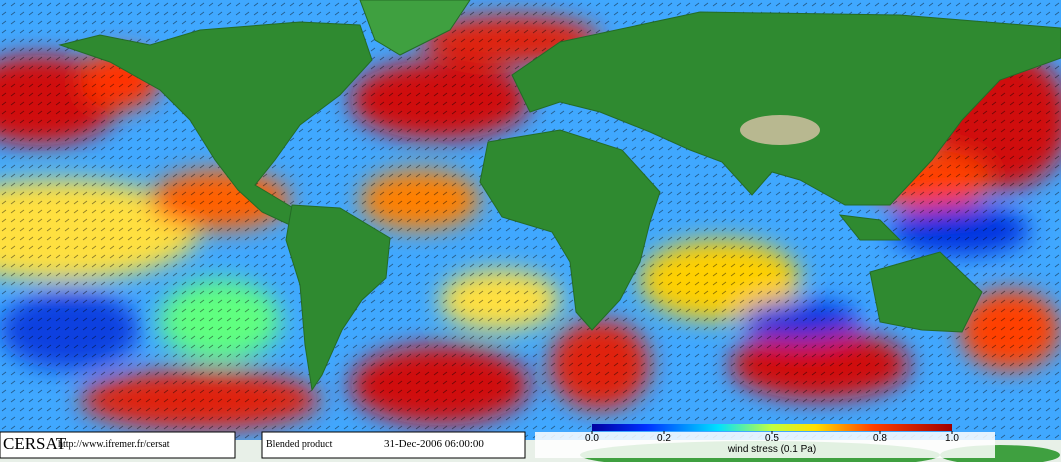 The width and height of the screenshot is (1061, 462). What do you see at coordinates (434, 444) in the screenshot?
I see `datetime: 31-Dec-2006 06:00:00` at bounding box center [434, 444].